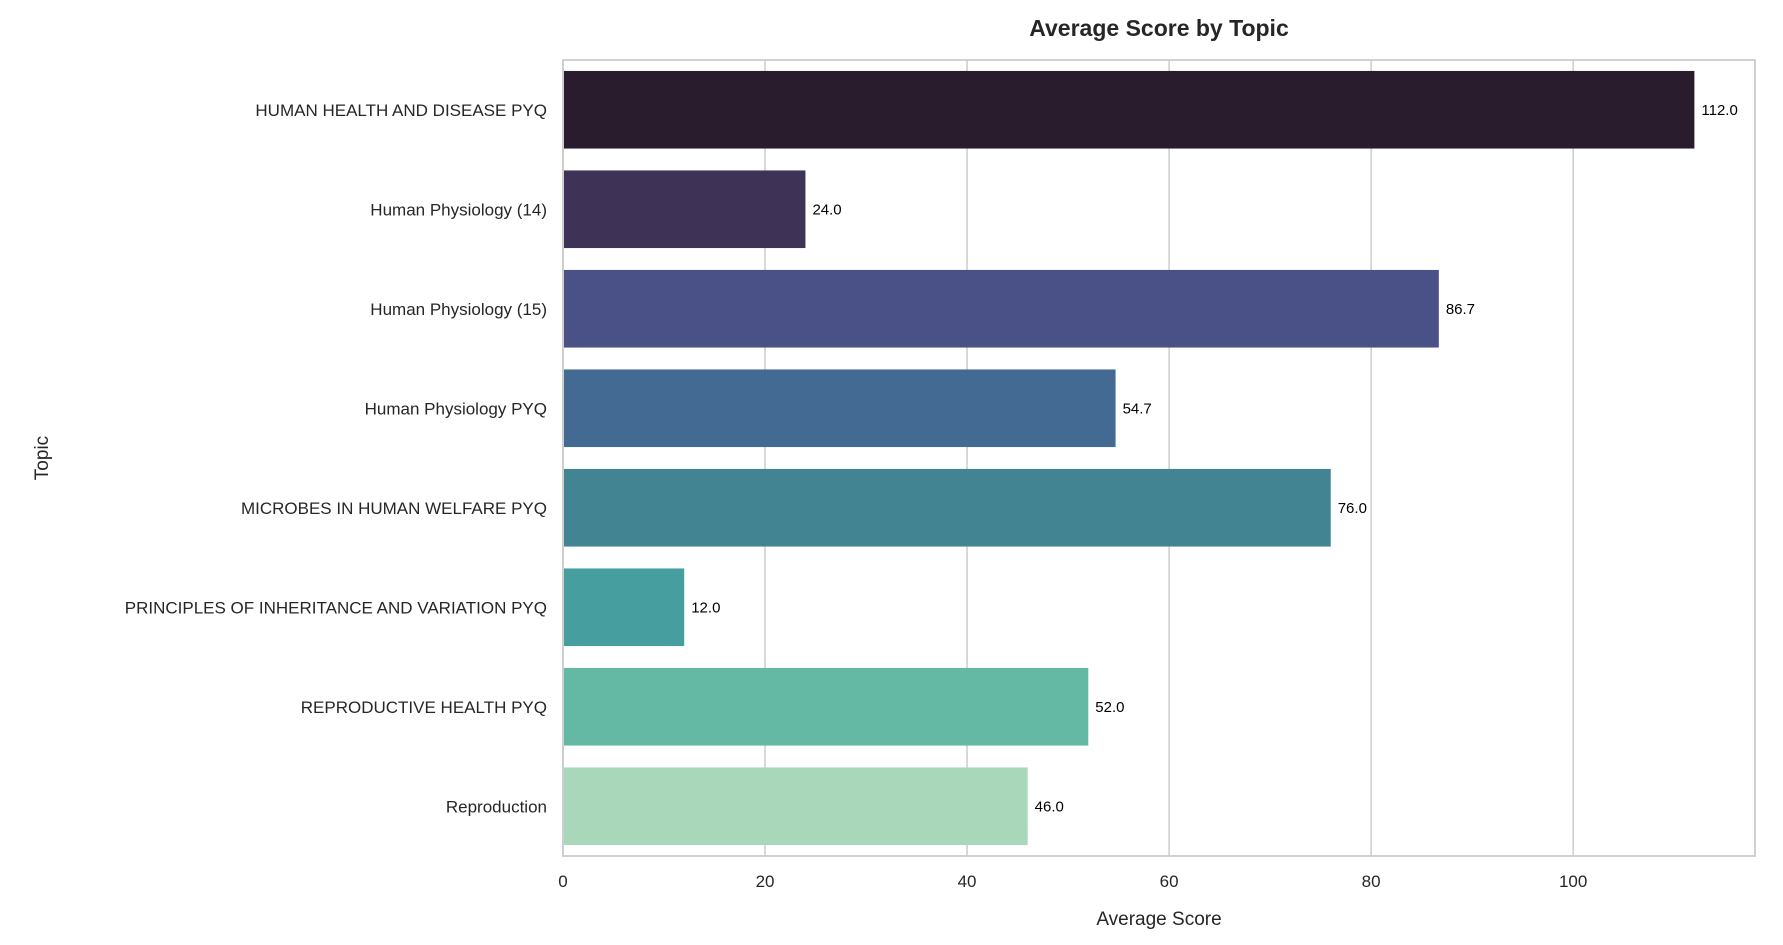 Image resolution: width=1783 pixels, height=945 pixels. Describe the element at coordinates (1169, 881) in the screenshot. I see `x-tick-label: 60` at that location.